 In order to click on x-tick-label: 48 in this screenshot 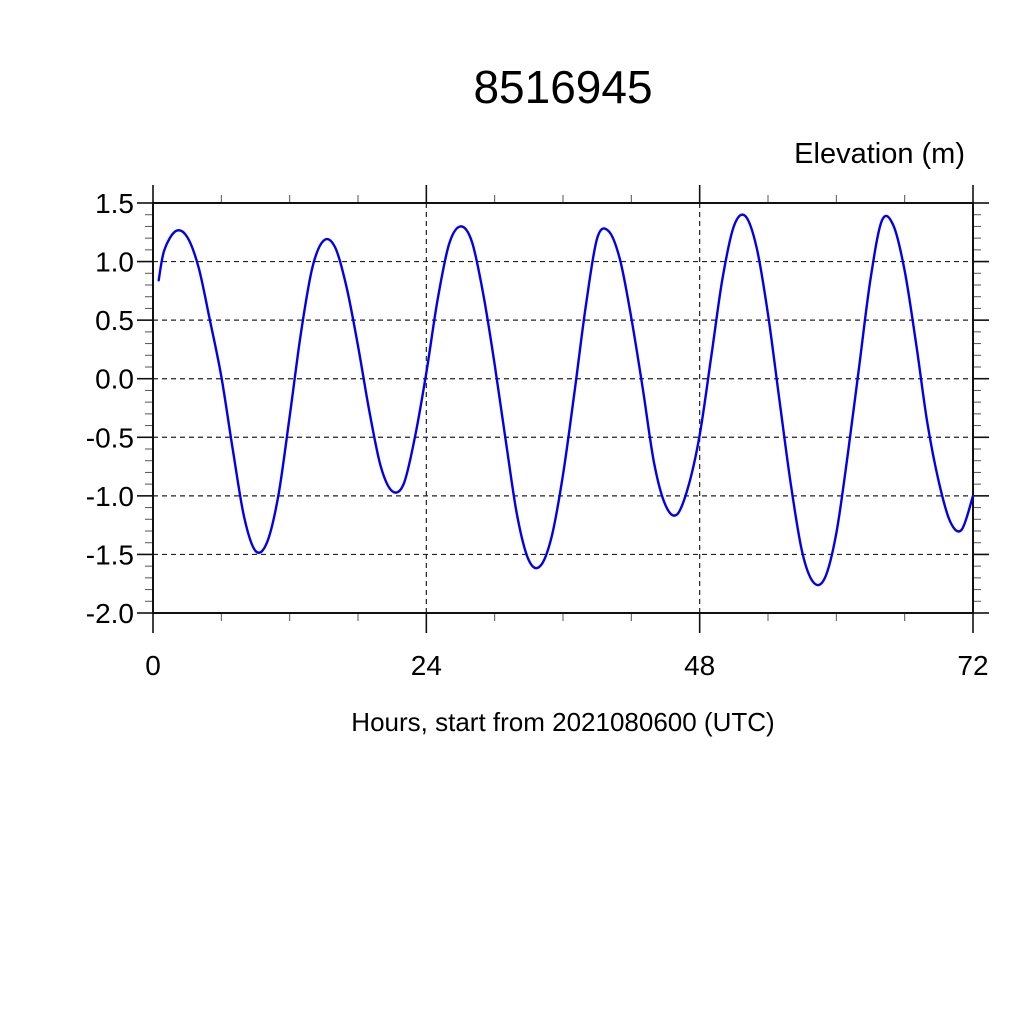, I will do `click(699, 665)`.